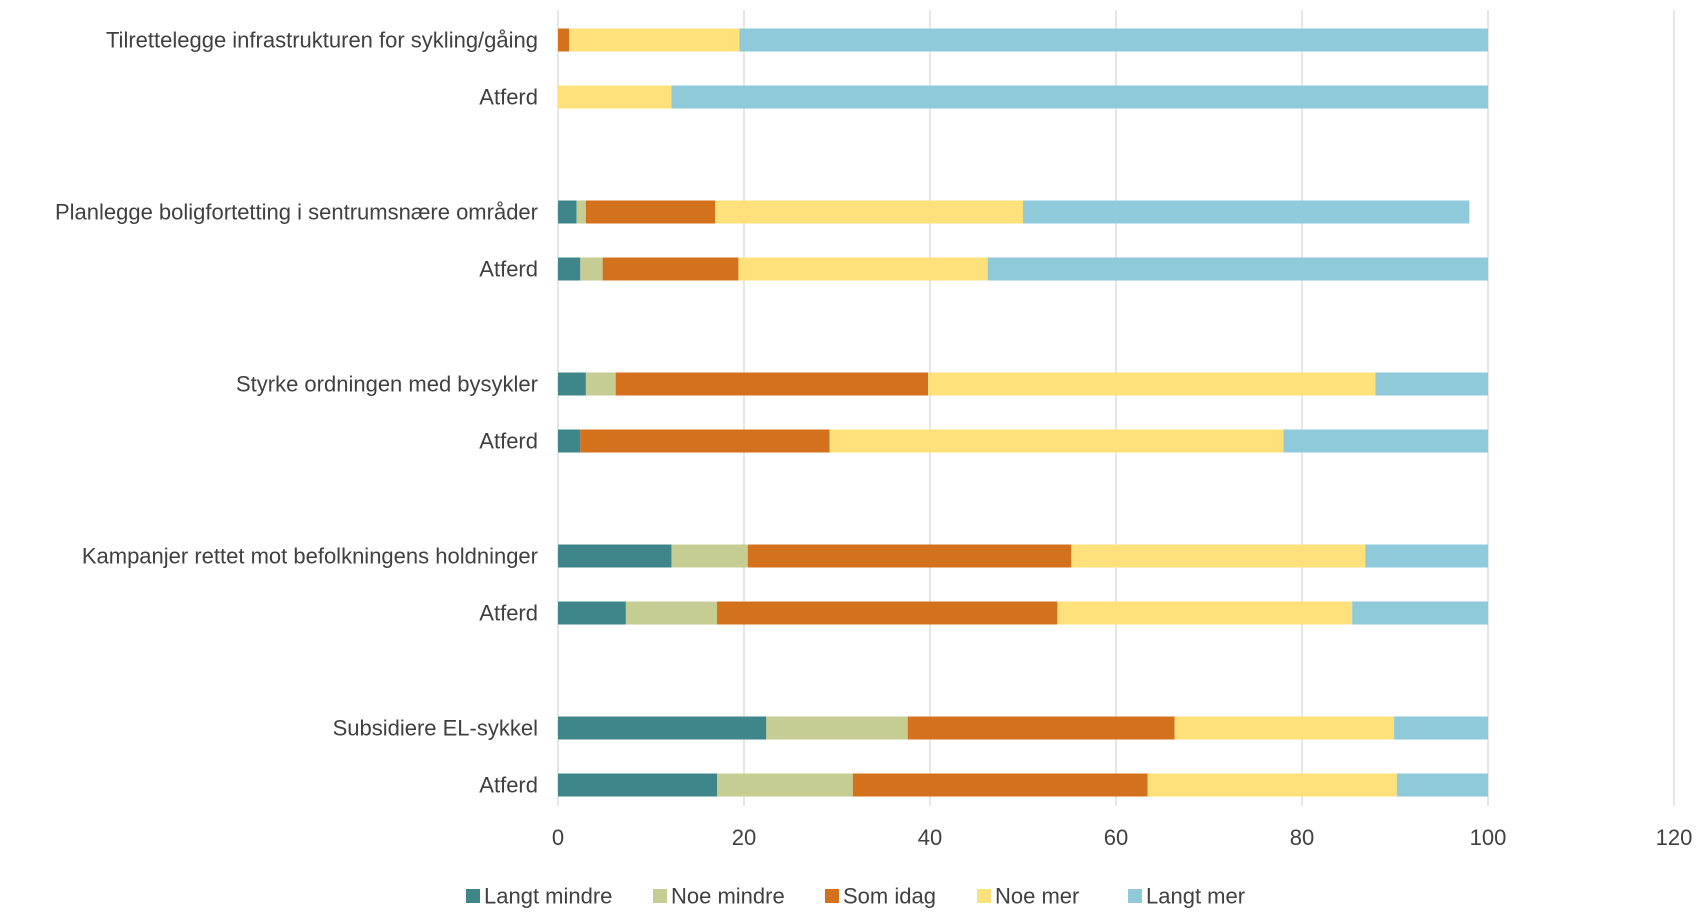  What do you see at coordinates (889, 896) in the screenshot?
I see `legend-label: Som idag` at bounding box center [889, 896].